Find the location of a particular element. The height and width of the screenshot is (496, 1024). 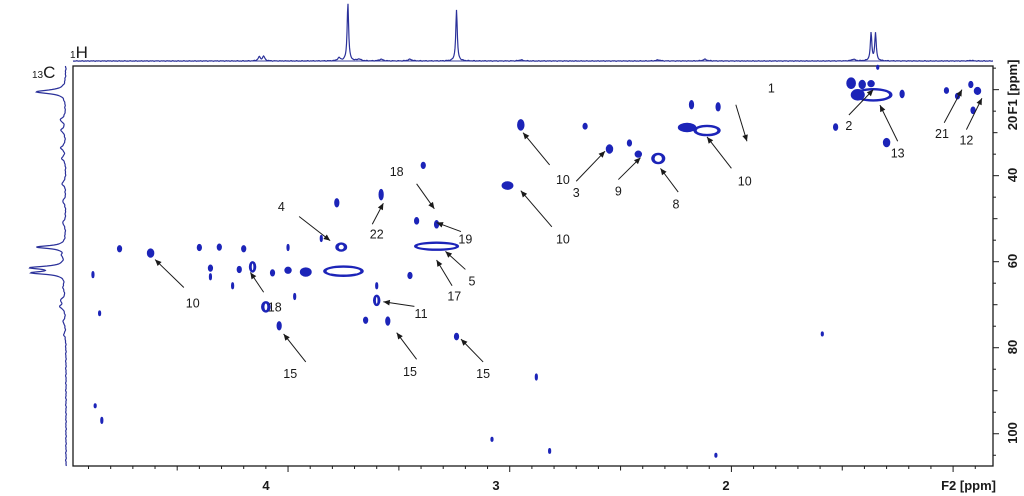

proton-projection: 1H is located at coordinates (531, 32).